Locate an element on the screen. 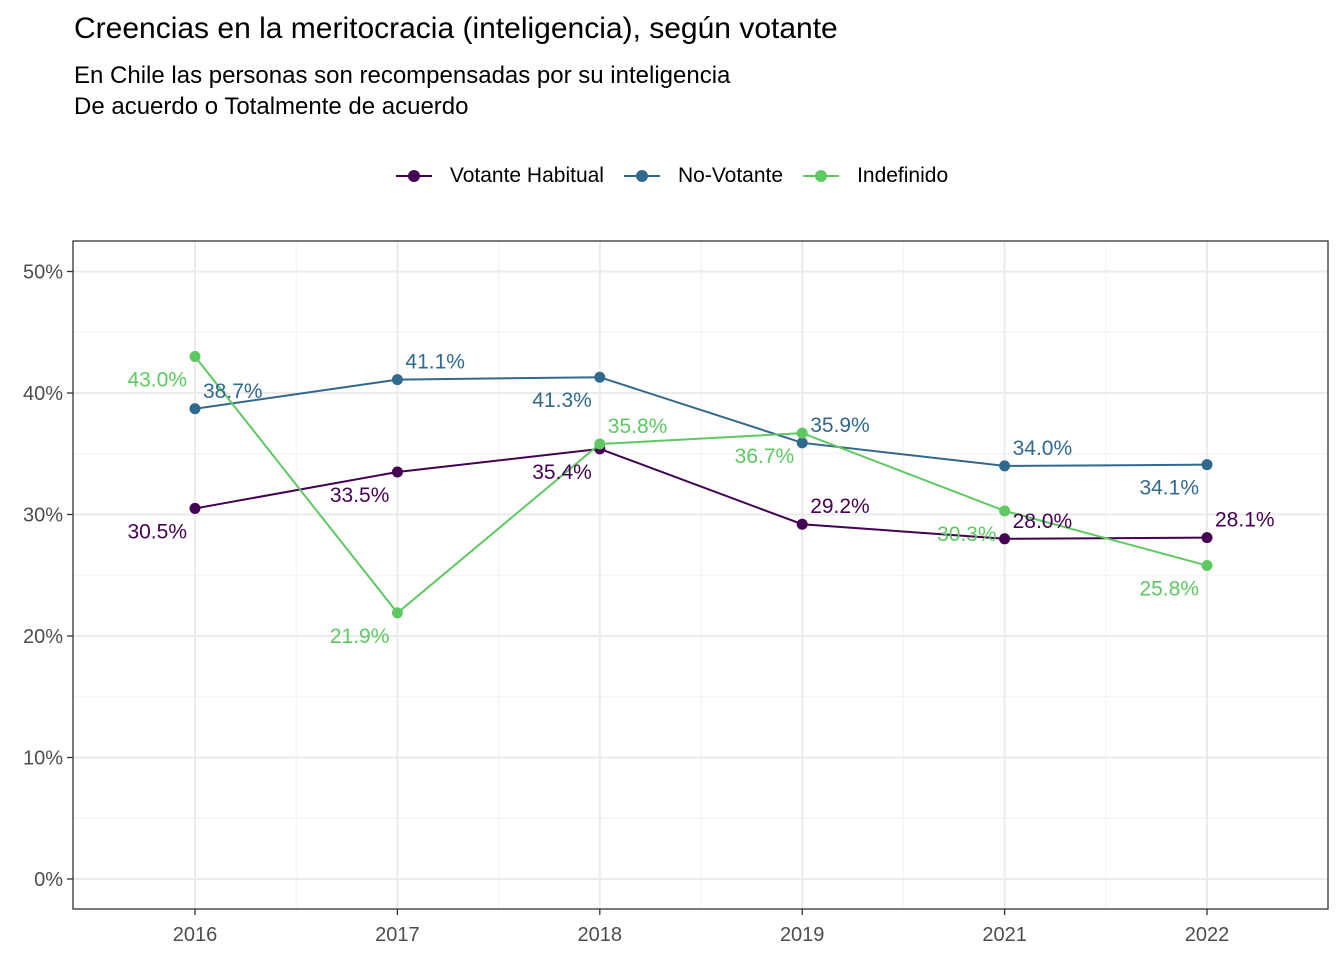  x-tick-label: 2018 is located at coordinates (600, 935).